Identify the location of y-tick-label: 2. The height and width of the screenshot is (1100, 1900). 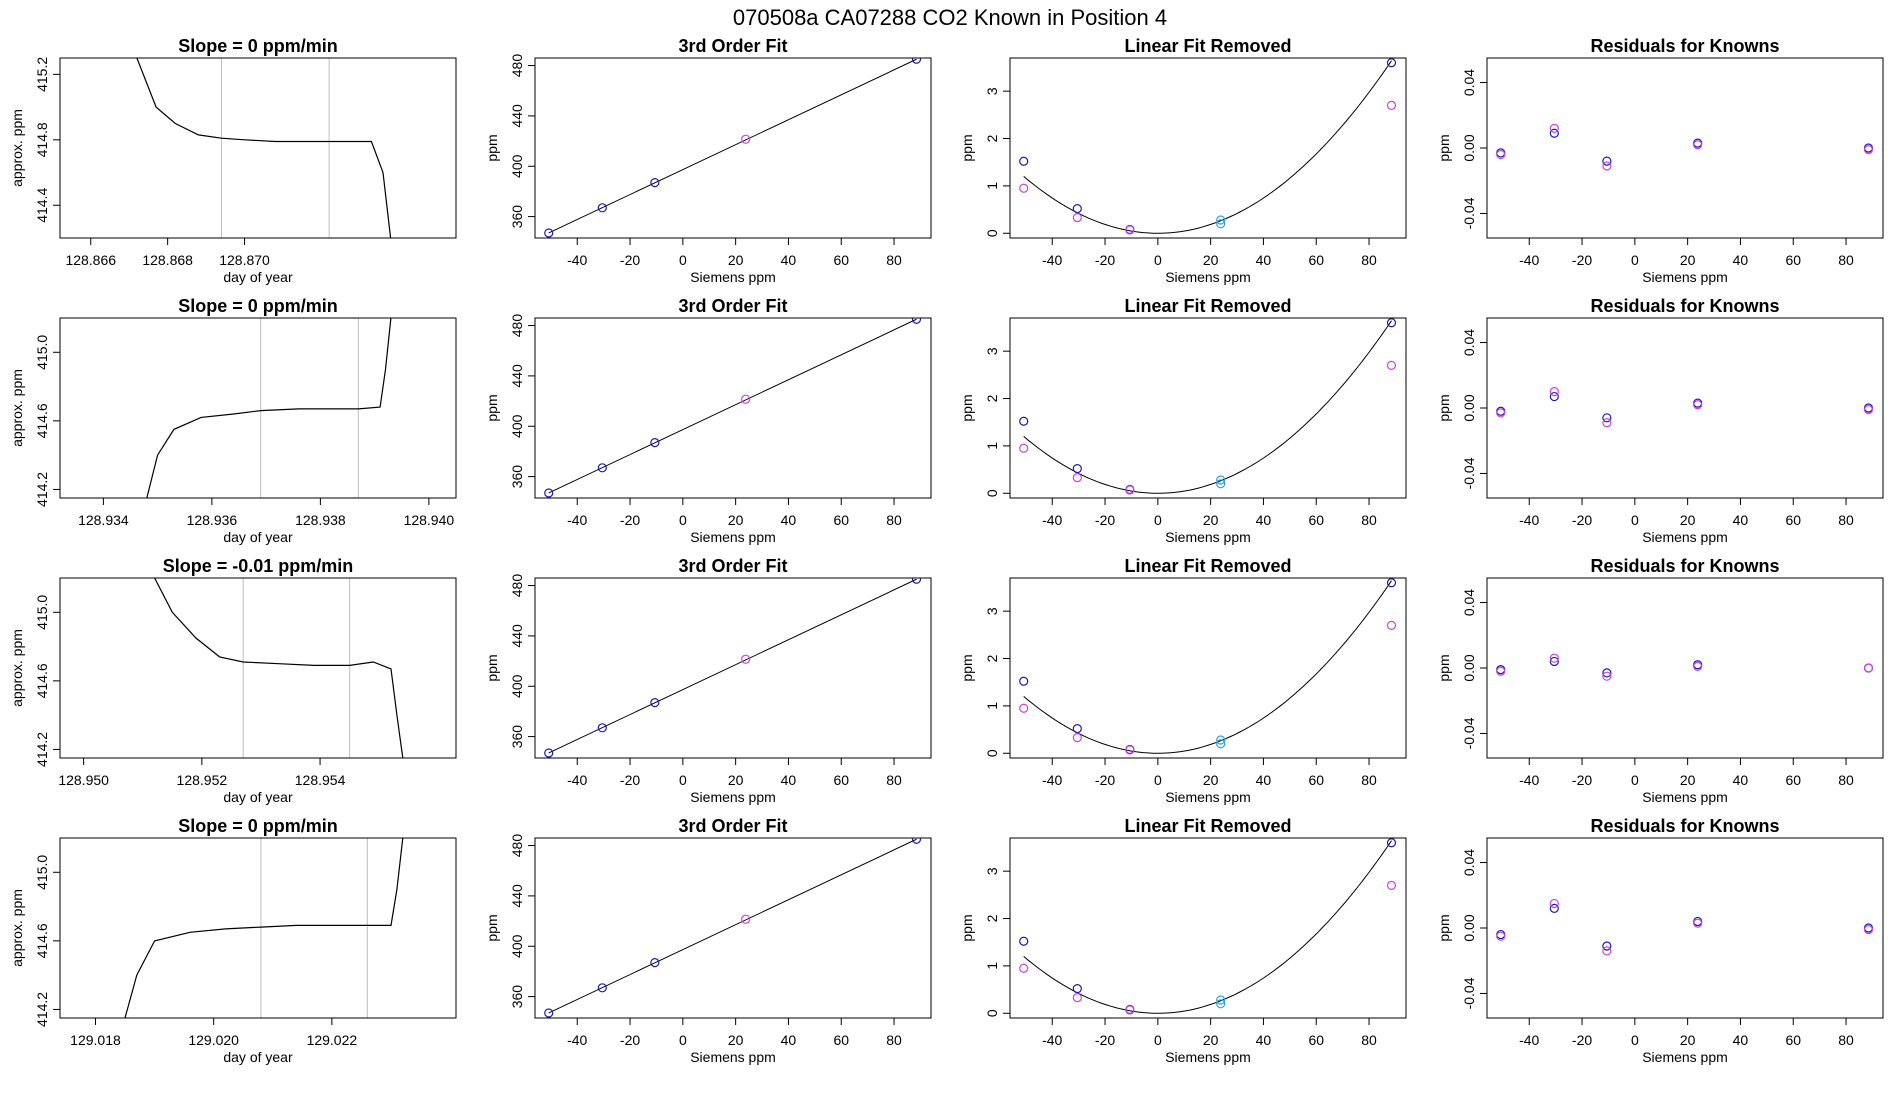
(992, 658).